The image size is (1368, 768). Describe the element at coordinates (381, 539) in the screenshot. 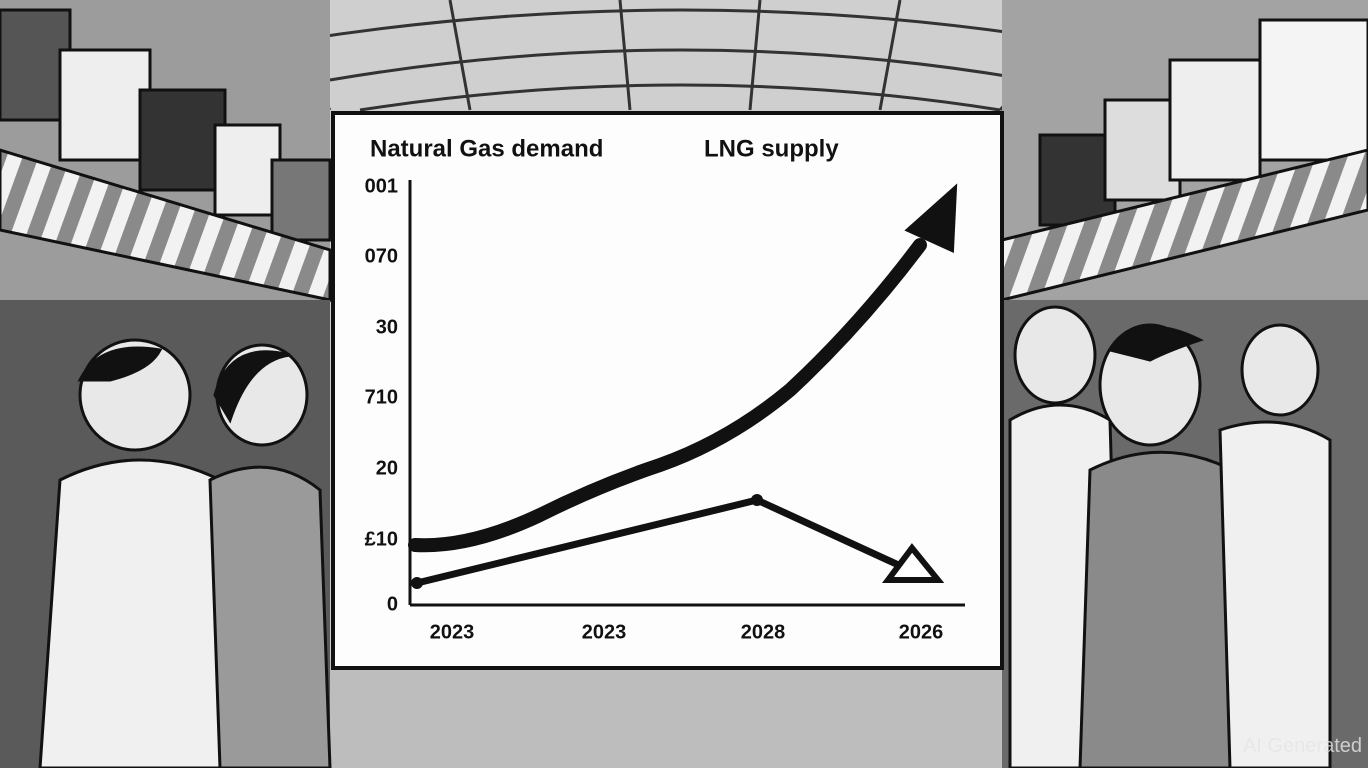

I see `y-axis-label: £10` at that location.